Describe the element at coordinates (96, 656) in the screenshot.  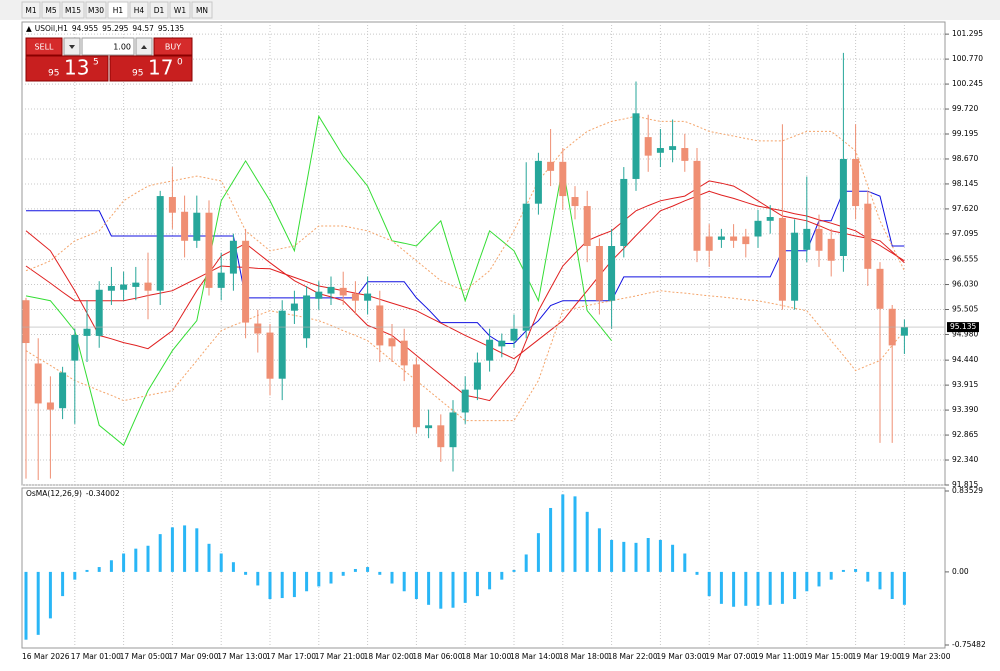
I see `x-tick-label: 17 Mar 01:00` at that location.